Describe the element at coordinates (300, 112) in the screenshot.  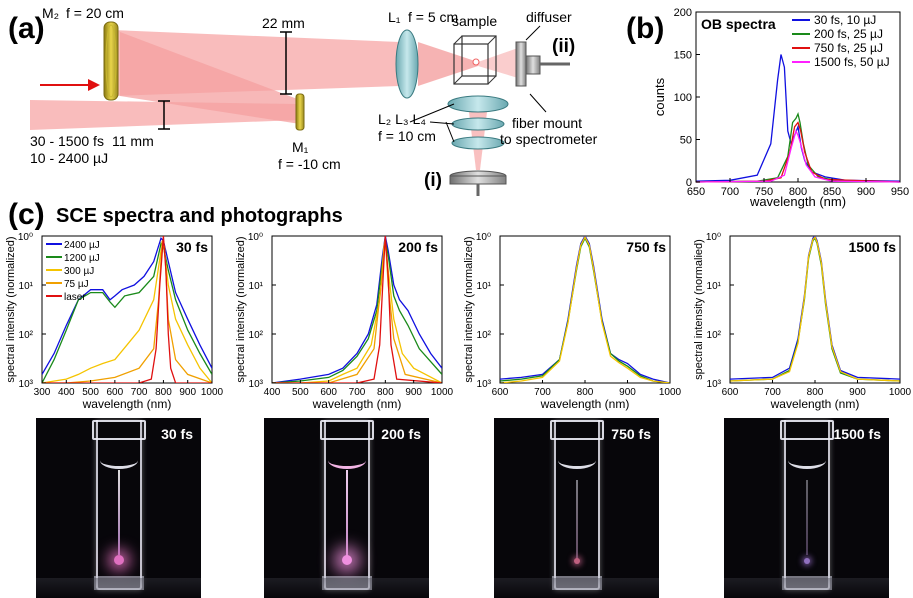
I see `mirror-m1` at that location.